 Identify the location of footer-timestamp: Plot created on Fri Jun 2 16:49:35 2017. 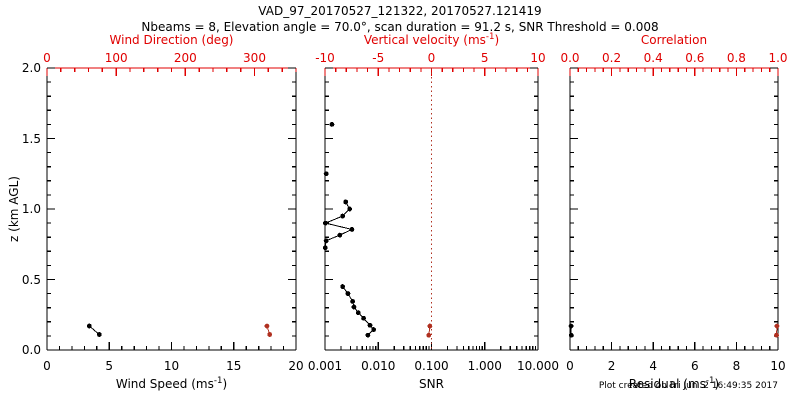
(688, 386).